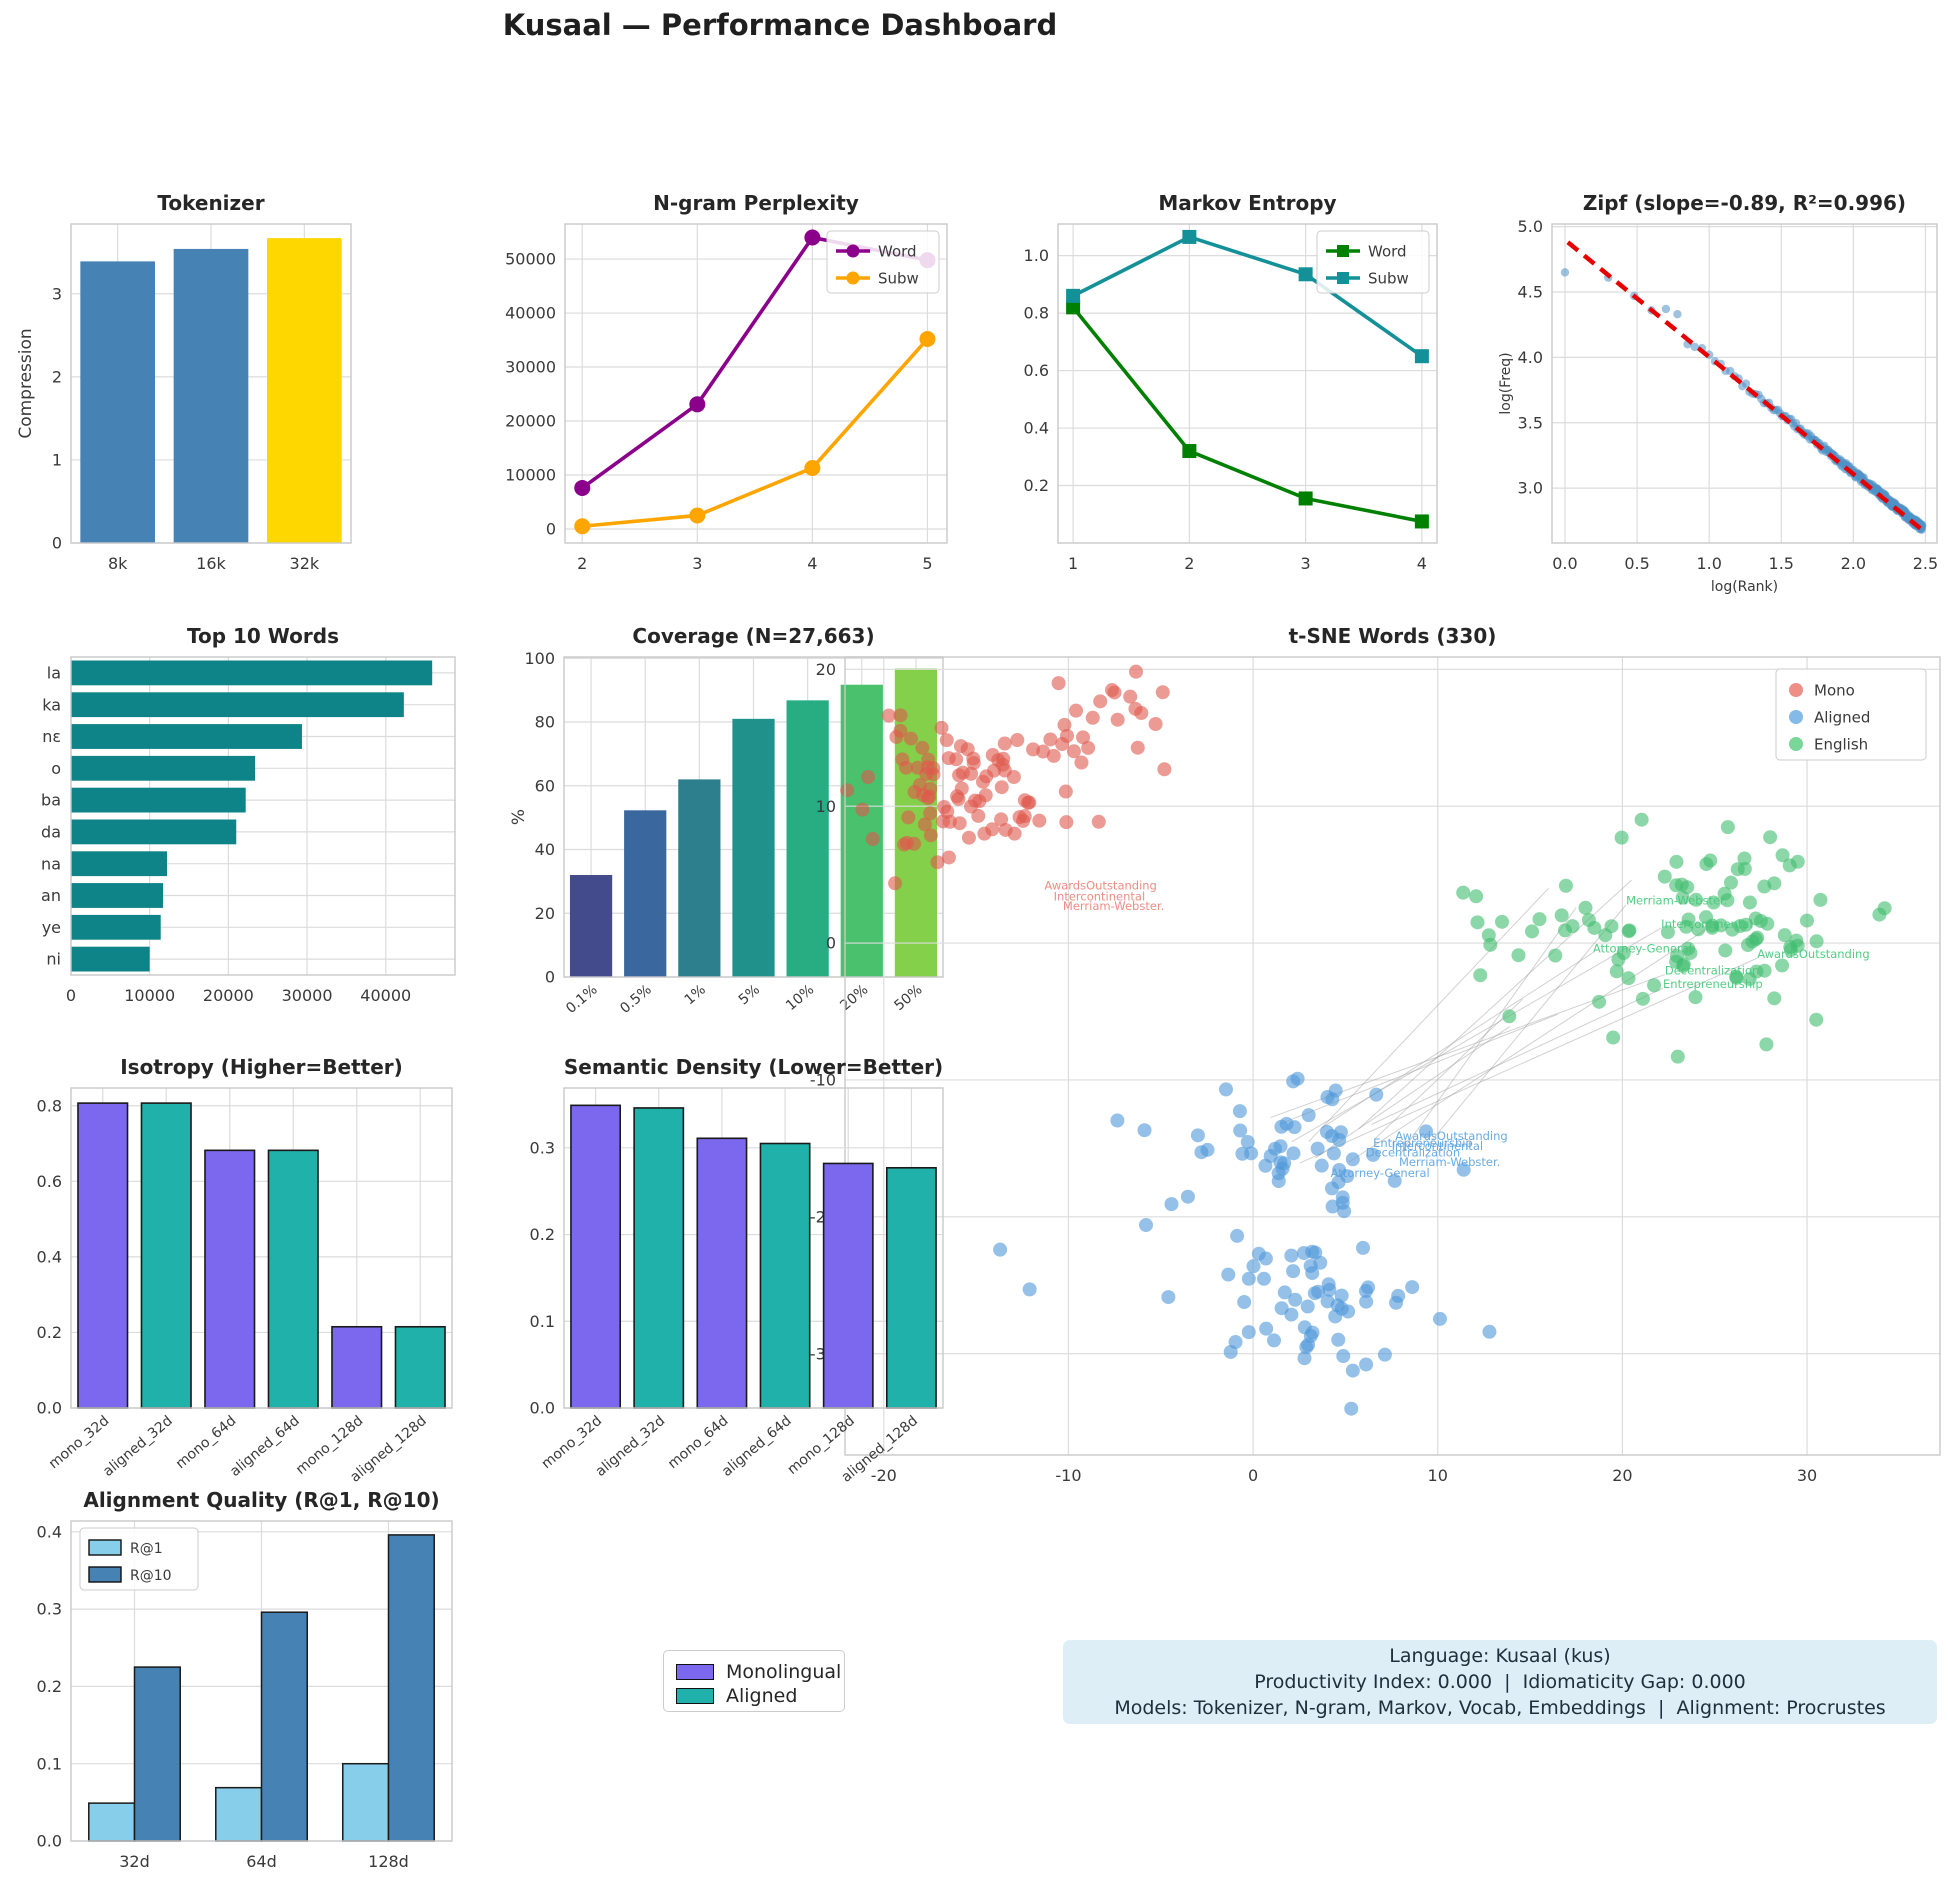  I want to click on svg-text: Word, so click(897, 251).